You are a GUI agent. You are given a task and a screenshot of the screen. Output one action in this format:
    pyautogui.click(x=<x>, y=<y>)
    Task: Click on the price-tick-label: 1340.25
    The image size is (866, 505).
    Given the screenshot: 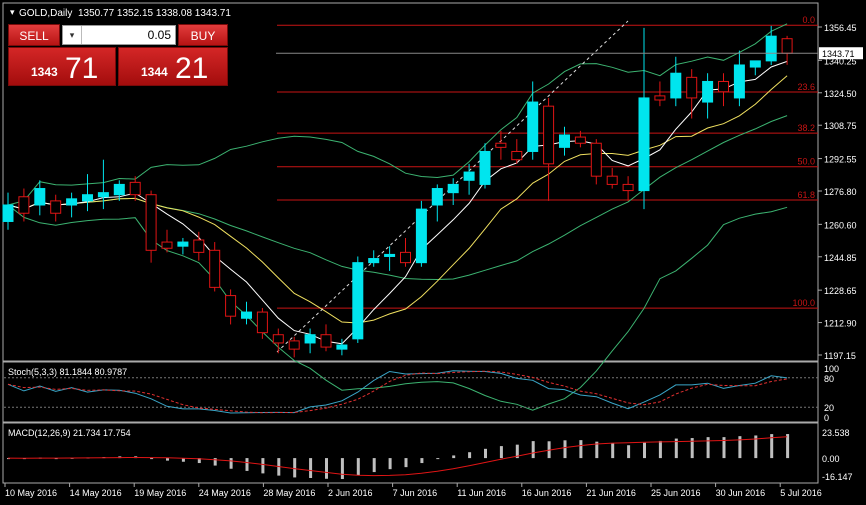 What is the action you would take?
    pyautogui.click(x=840, y=61)
    